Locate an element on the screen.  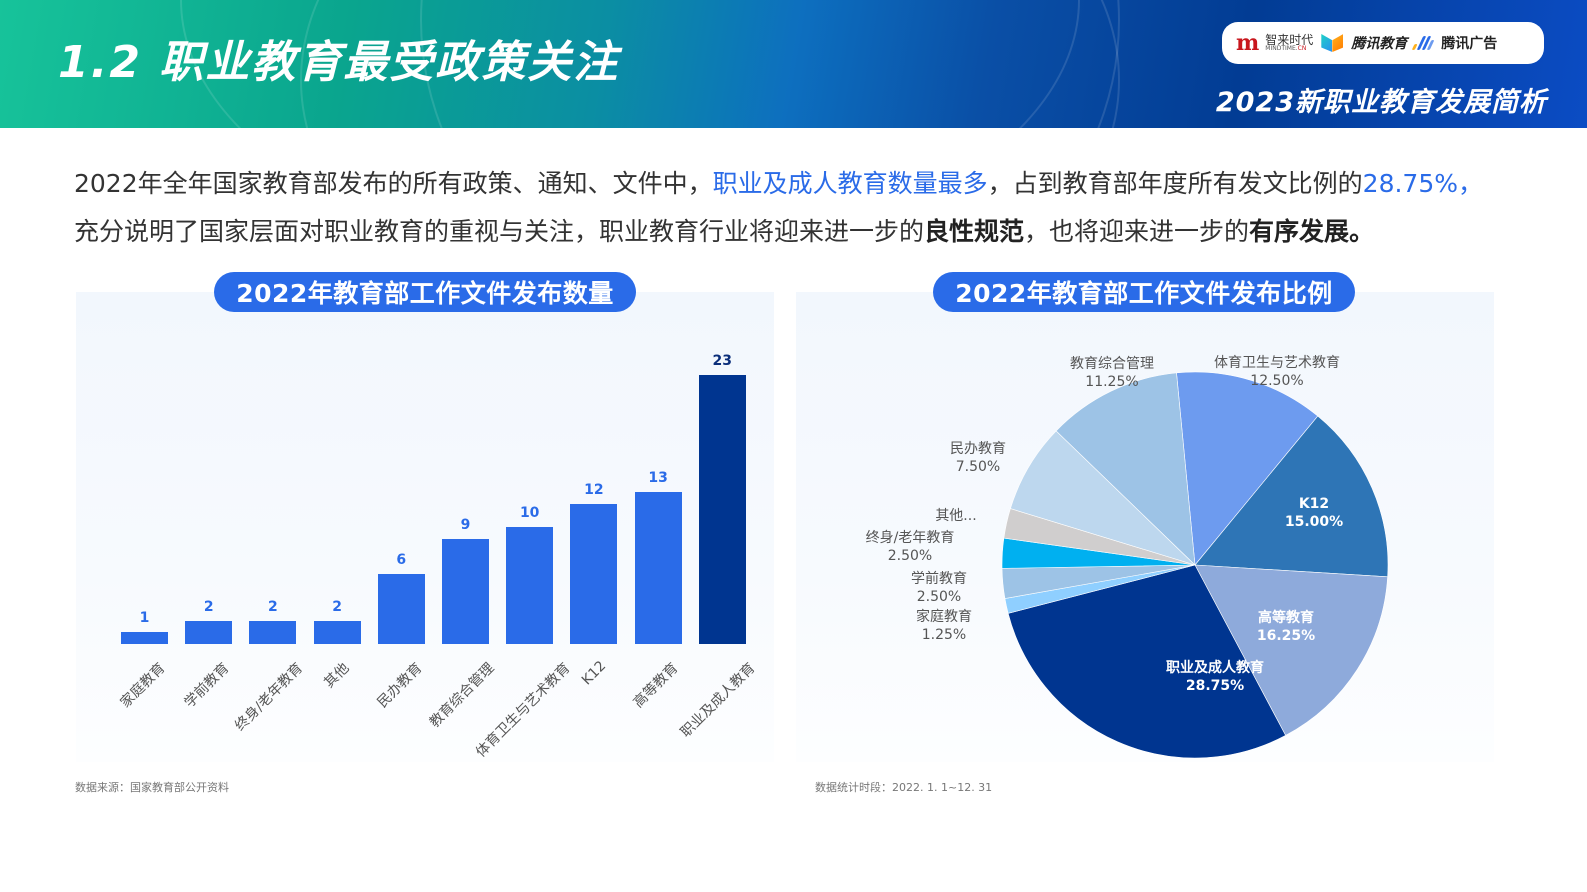
pie-slice-label: 民办教育 7.50% is located at coordinates (978, 458).